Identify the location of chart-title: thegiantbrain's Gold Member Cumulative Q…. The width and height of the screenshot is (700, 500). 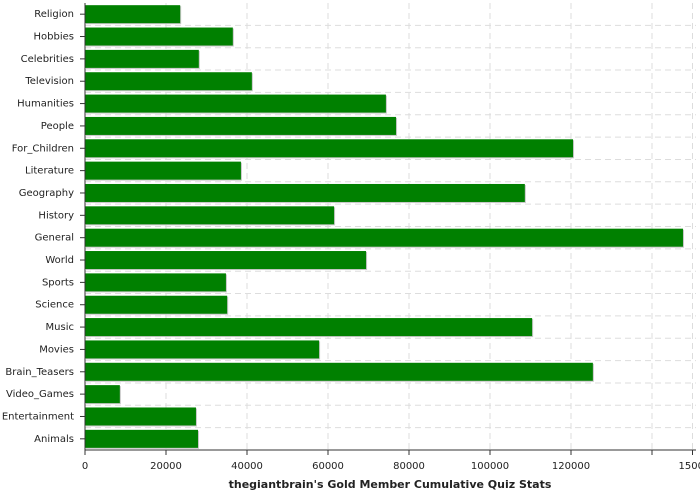
(390, 484).